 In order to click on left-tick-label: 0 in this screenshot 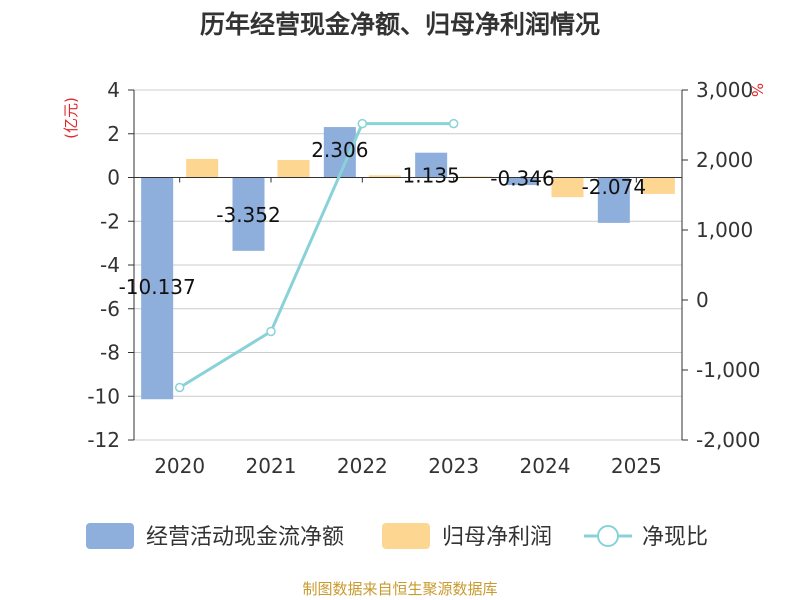, I will do `click(113, 178)`.